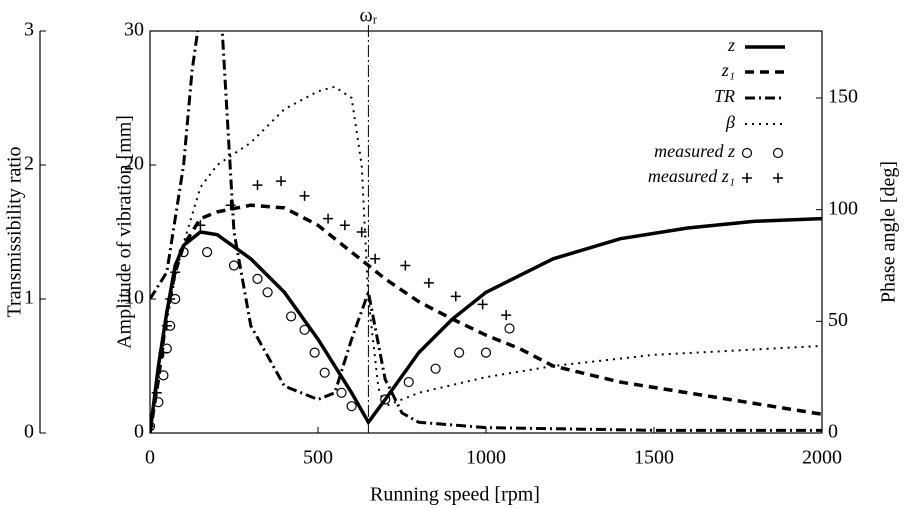 This screenshot has width=908, height=509. Describe the element at coordinates (125, 232) in the screenshot. I see `y-axis-title: Amplitude of vibration [mm]` at that location.